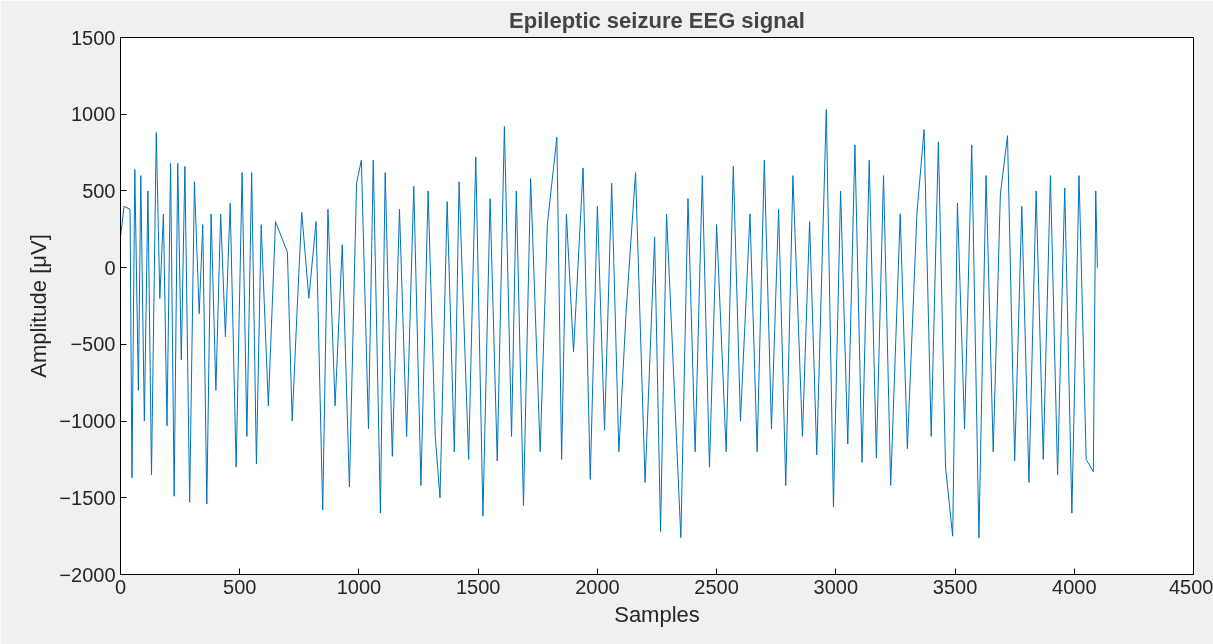 The image size is (1213, 644). Describe the element at coordinates (87, 421) in the screenshot. I see `y-tick-label: −1000` at that location.